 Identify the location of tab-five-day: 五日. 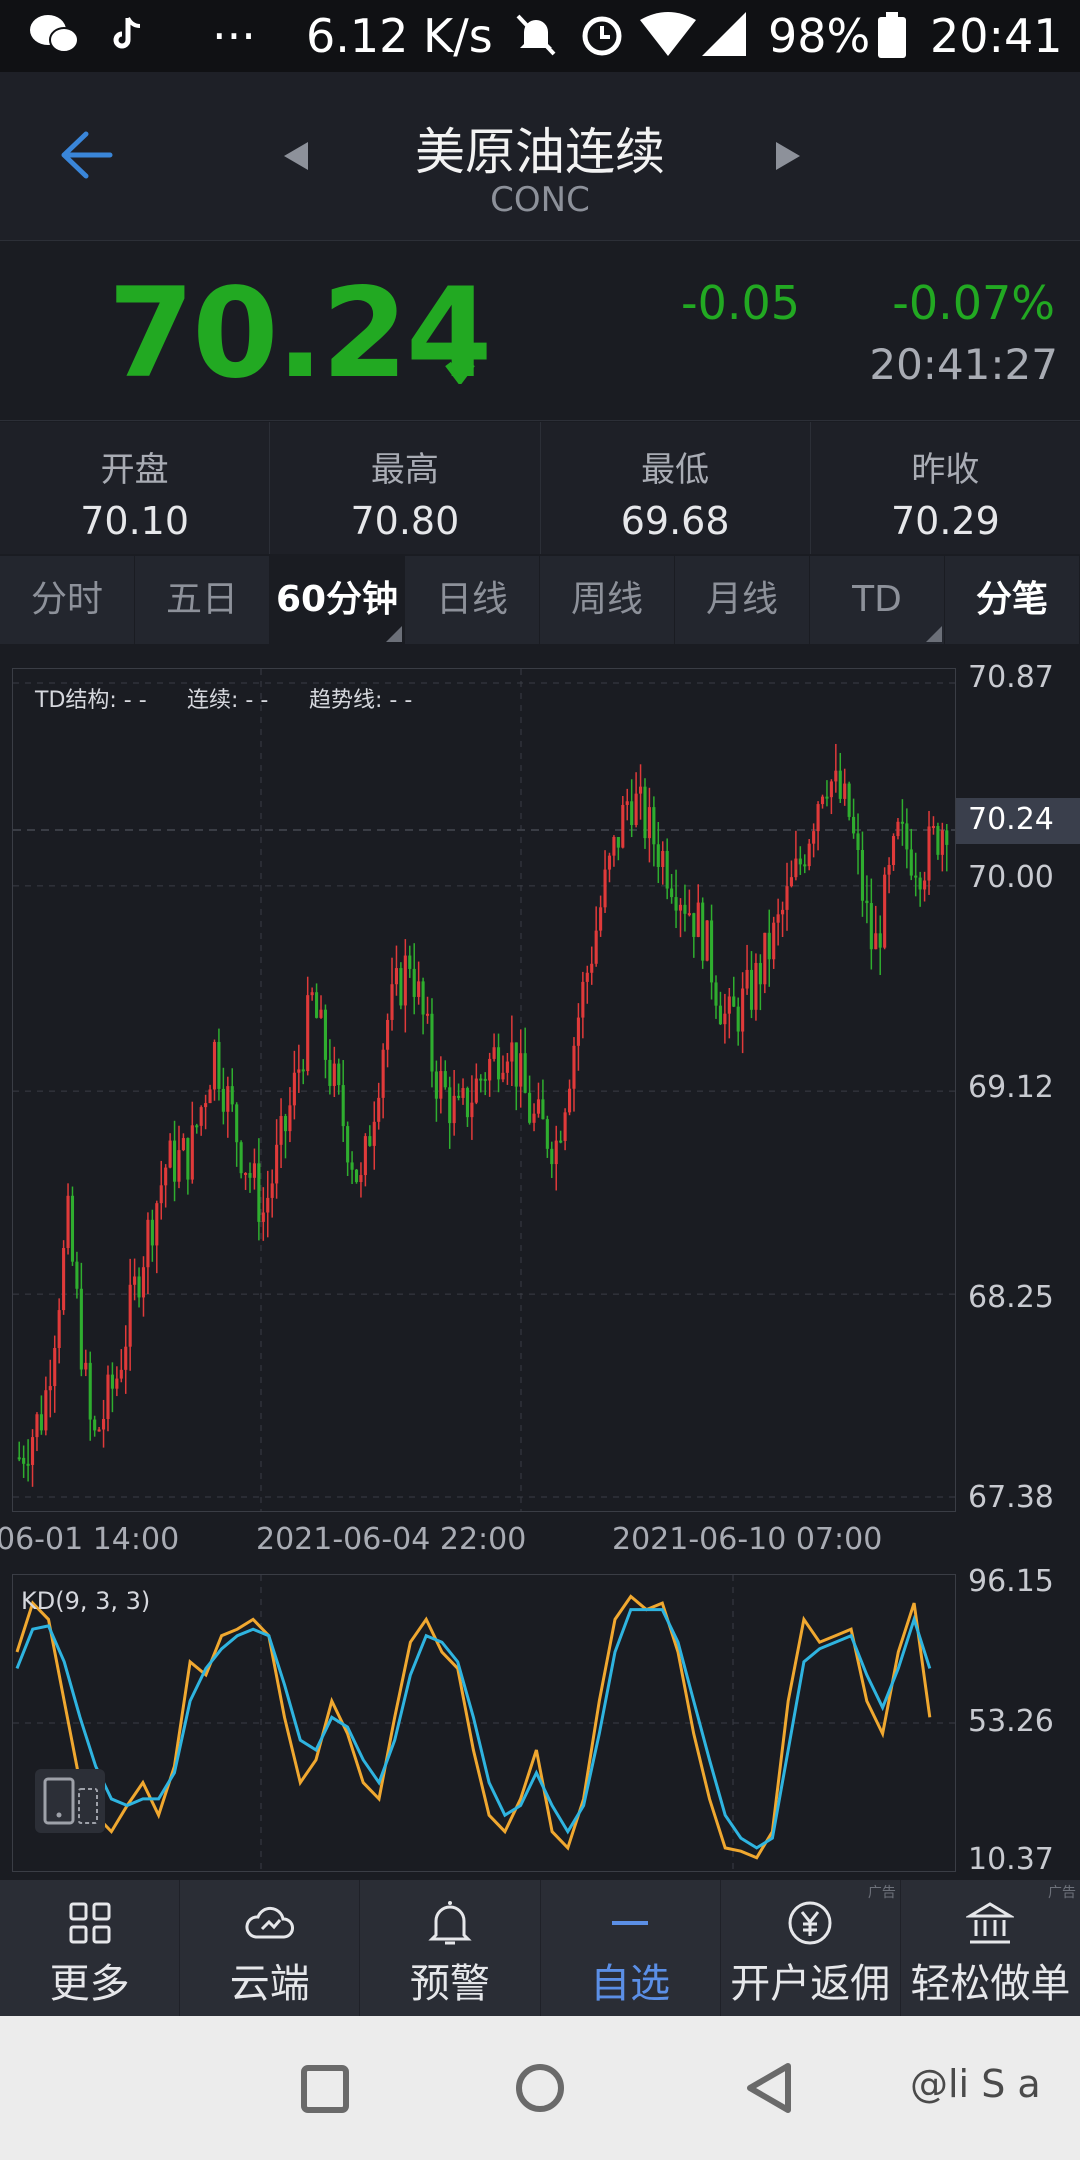
(202, 600).